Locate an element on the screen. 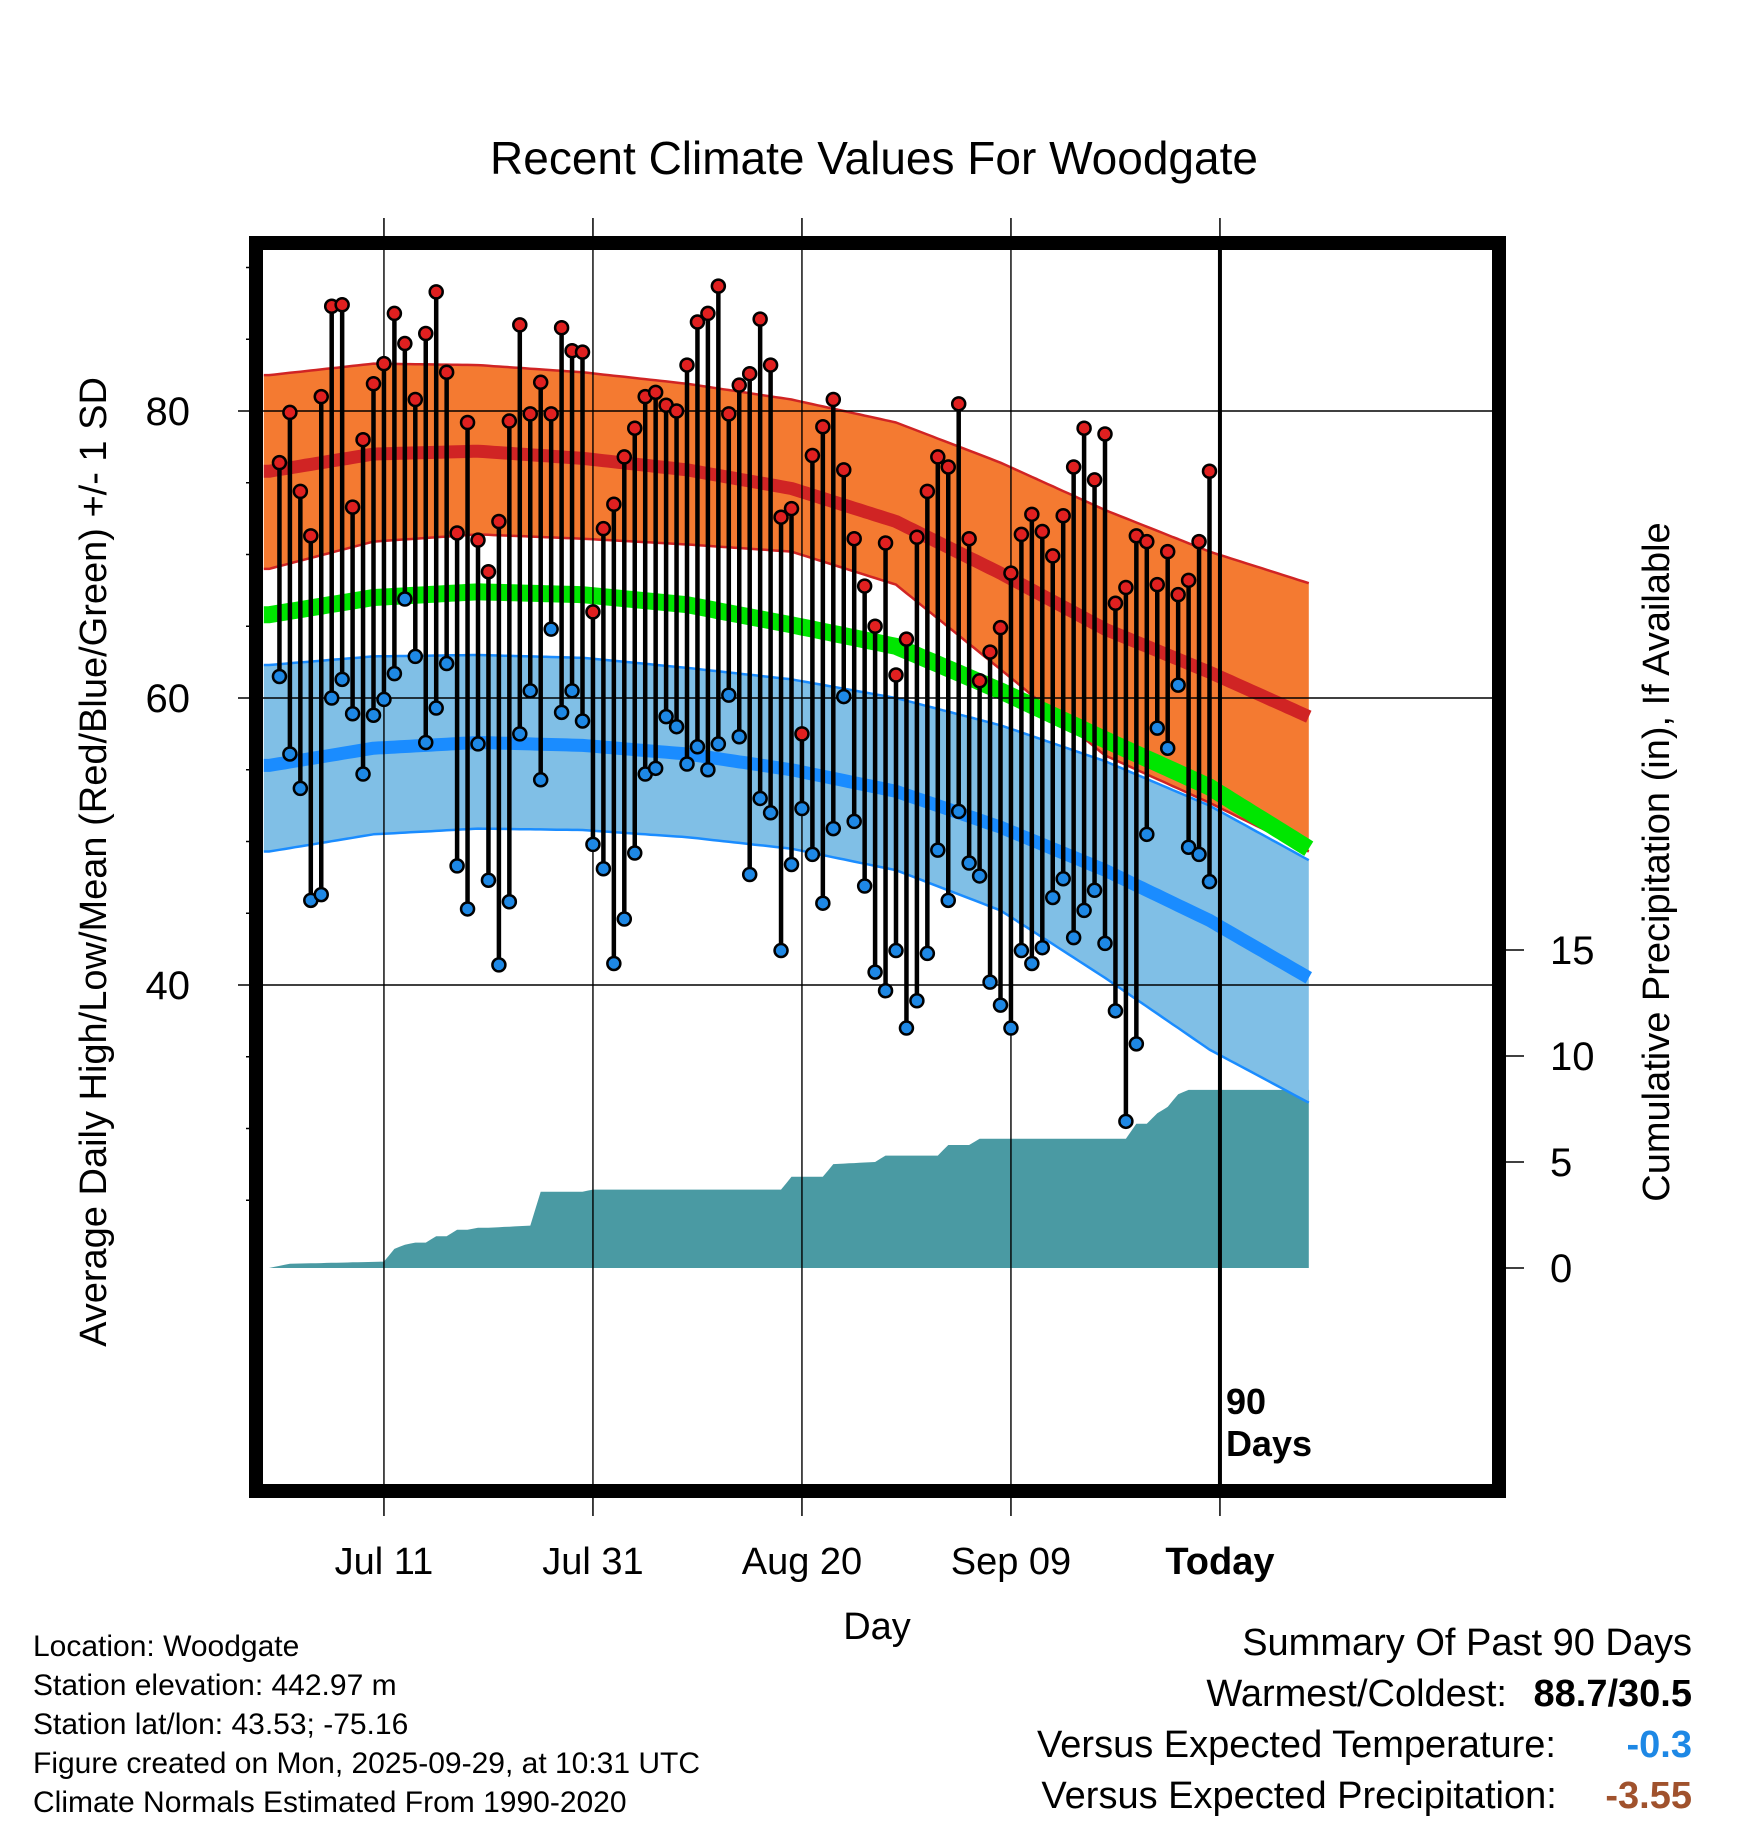  y-tick-label-left: 80 is located at coordinates (168, 412).